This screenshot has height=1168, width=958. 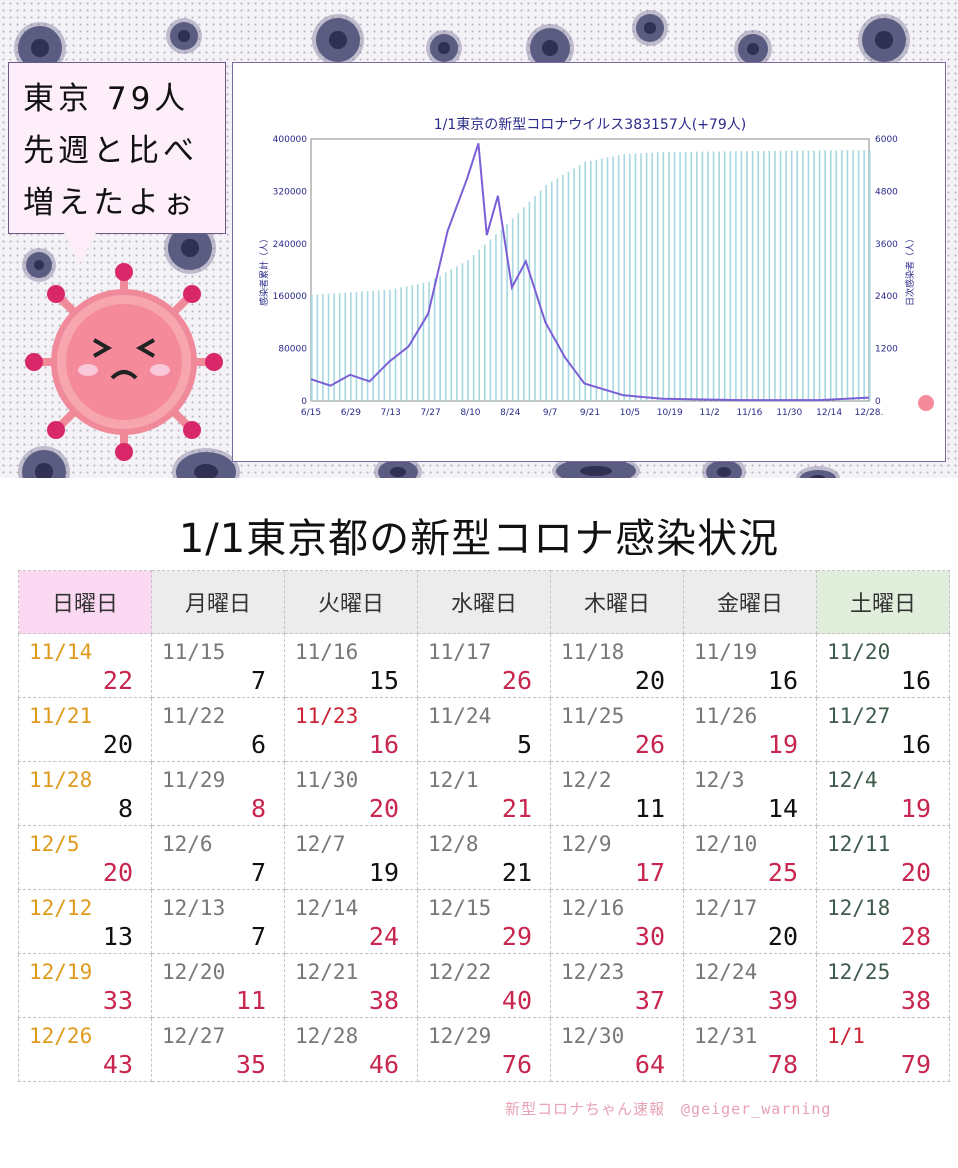 What do you see at coordinates (351, 602) in the screenshot?
I see `weekday-header: 火曜日` at bounding box center [351, 602].